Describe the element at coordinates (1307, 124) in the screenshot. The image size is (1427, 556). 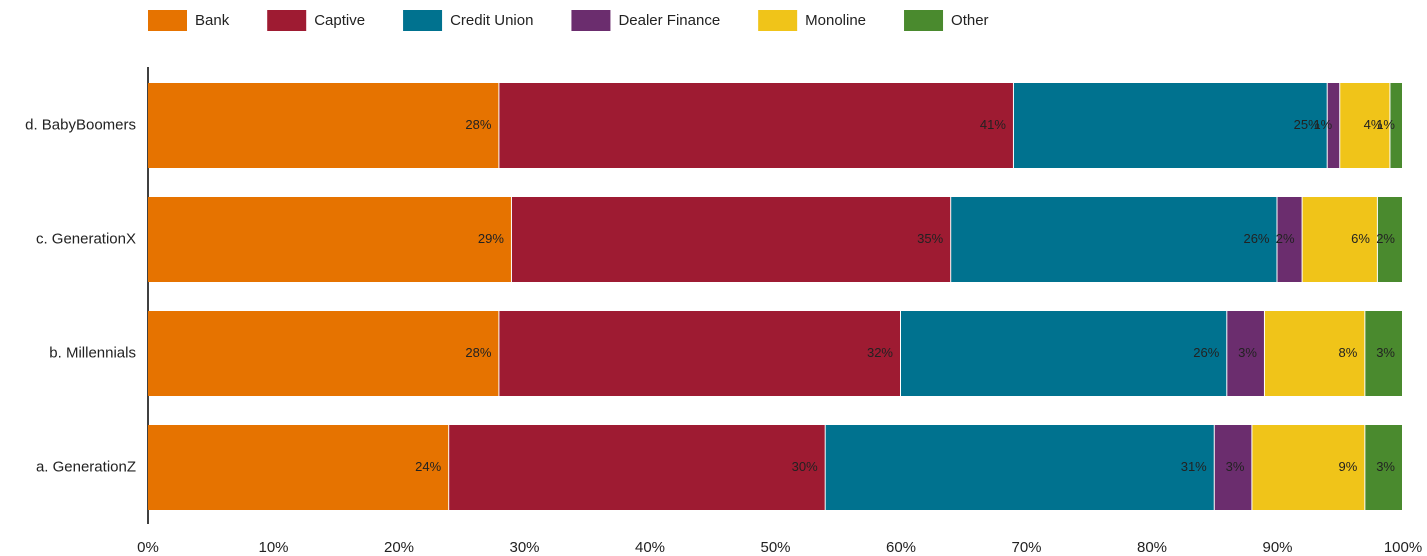
I see `segment-label: 25%` at that location.